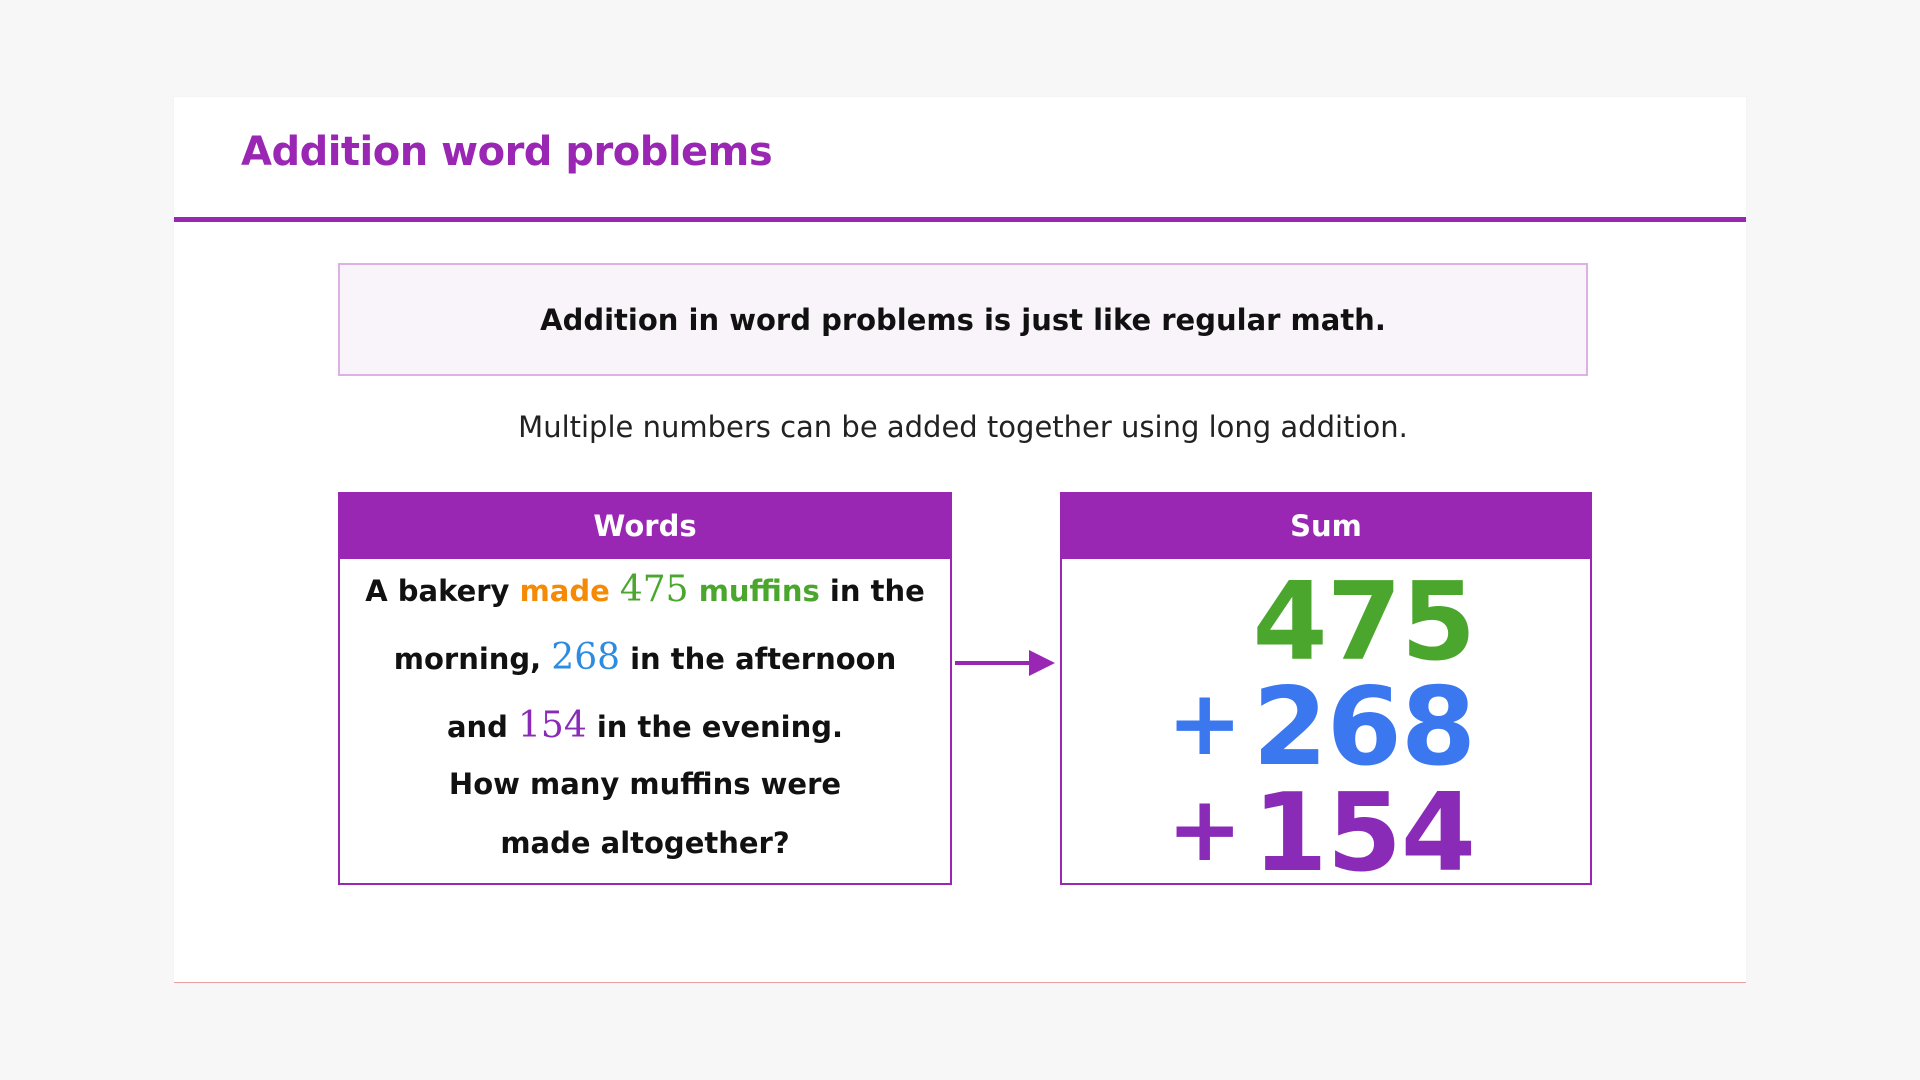 This screenshot has height=1080, width=1920. I want to click on sum-panel-header: Sum, so click(1326, 525).